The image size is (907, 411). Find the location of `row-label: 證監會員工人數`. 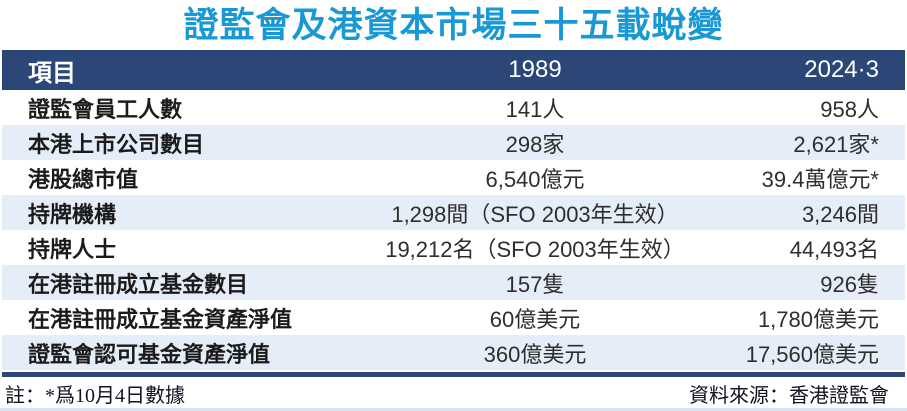

row-label: 證監會員工人數 is located at coordinates (105, 109).